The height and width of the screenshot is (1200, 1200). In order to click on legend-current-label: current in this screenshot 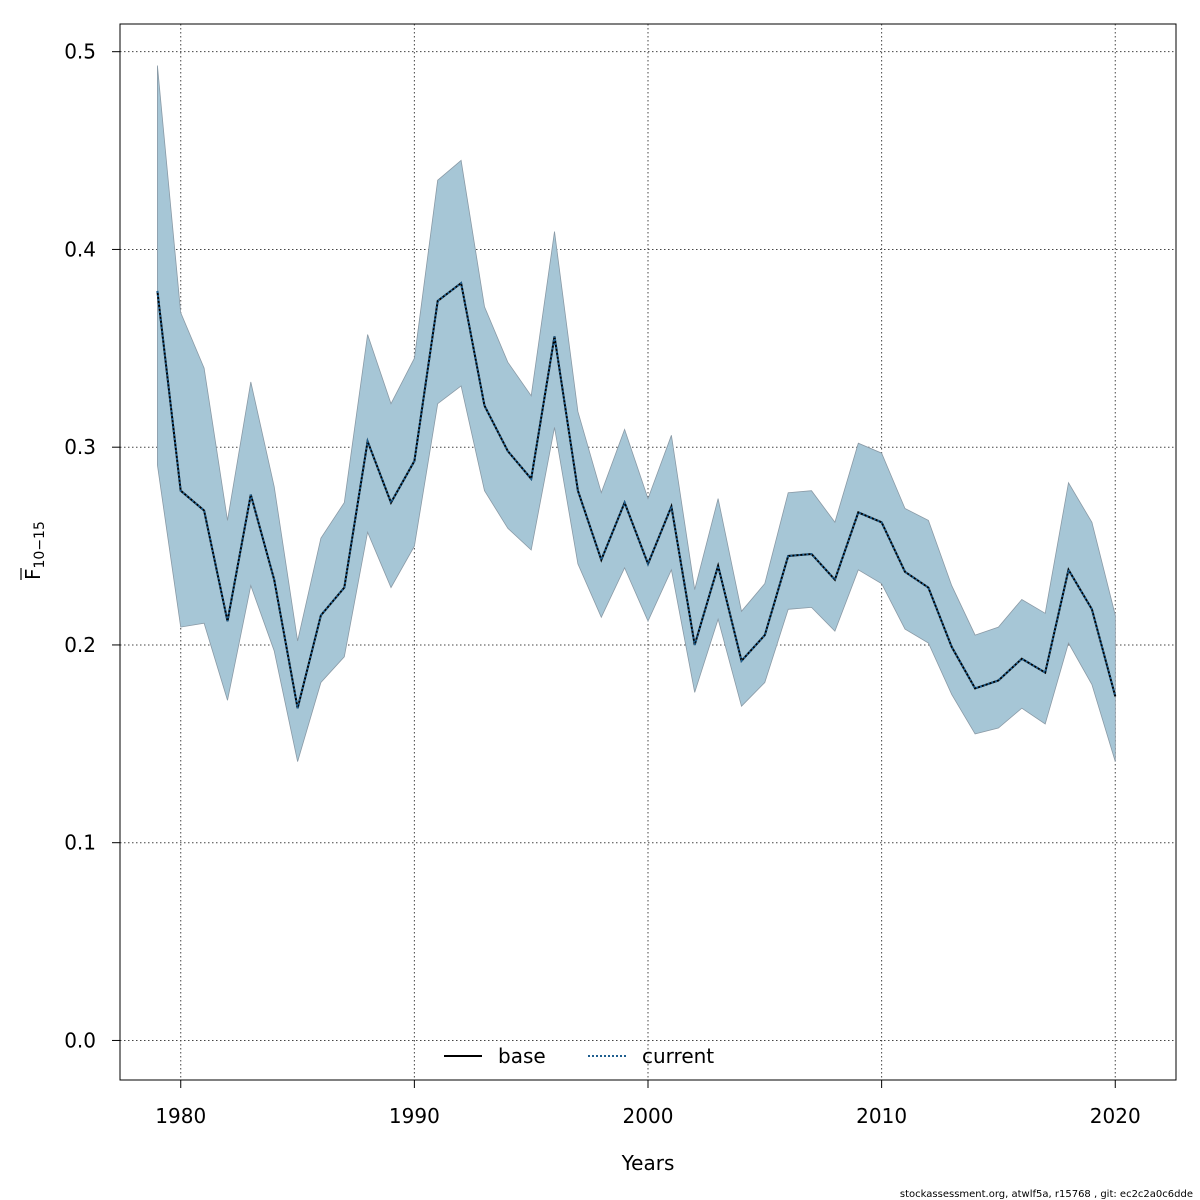, I will do `click(678, 1056)`.